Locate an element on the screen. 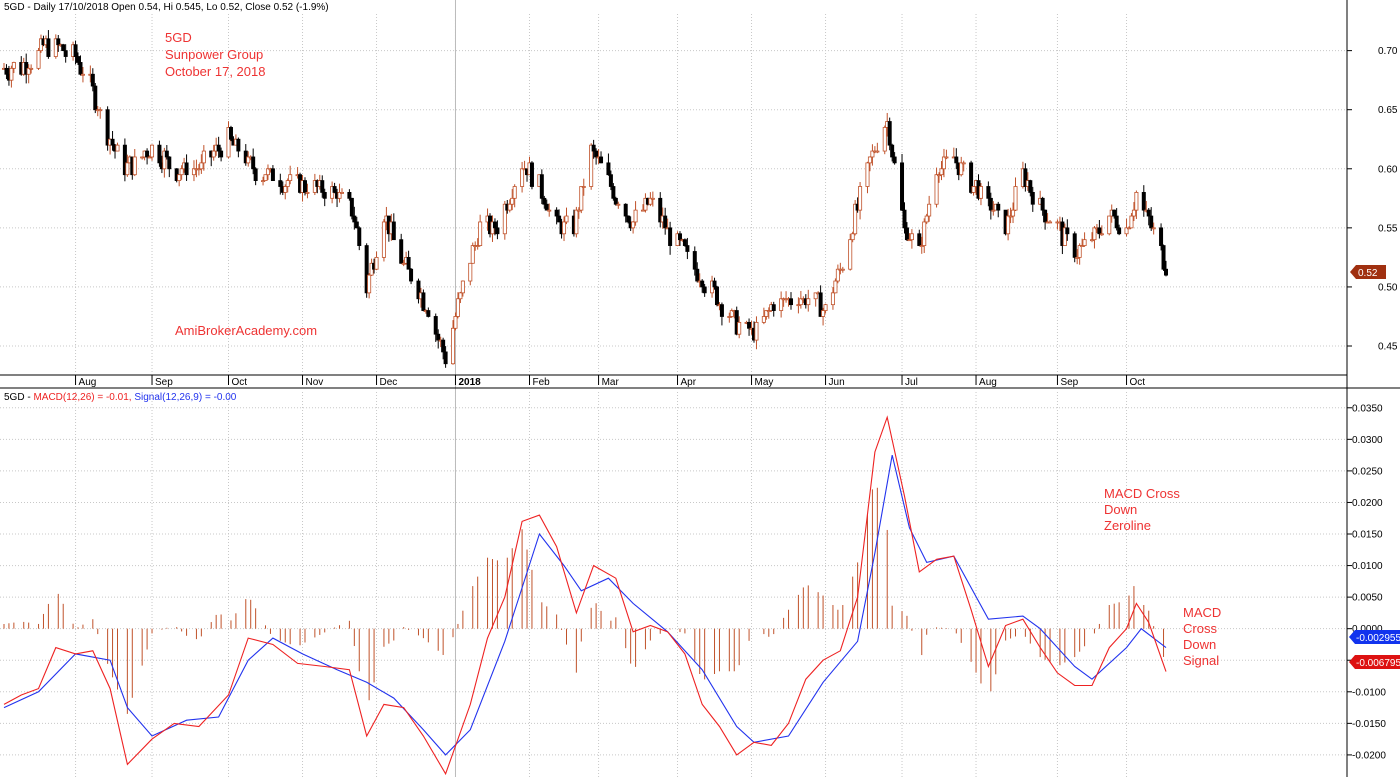 This screenshot has width=1400, height=777. signal-value: -0.002955 is located at coordinates (1378, 638).